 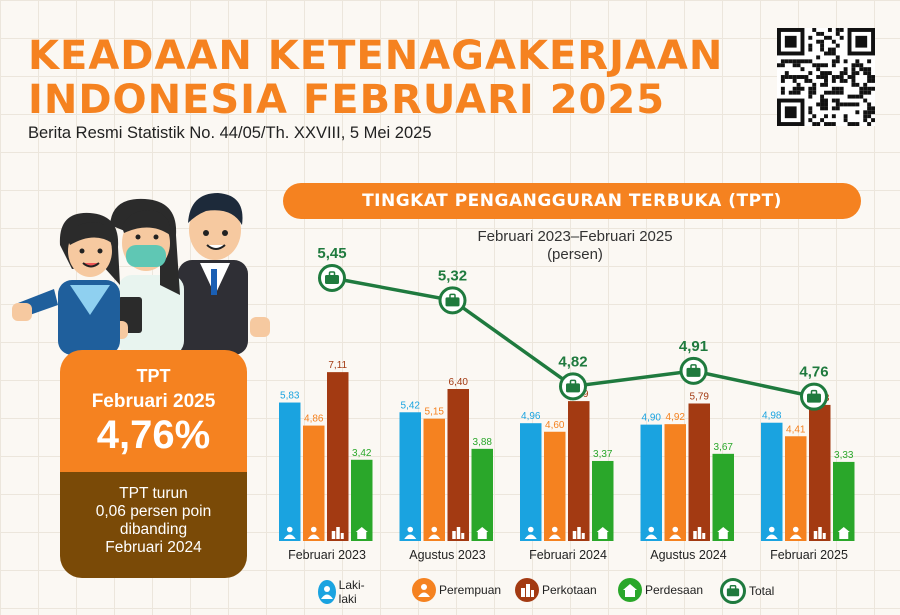 I want to click on qr-code, so click(x=826, y=77).